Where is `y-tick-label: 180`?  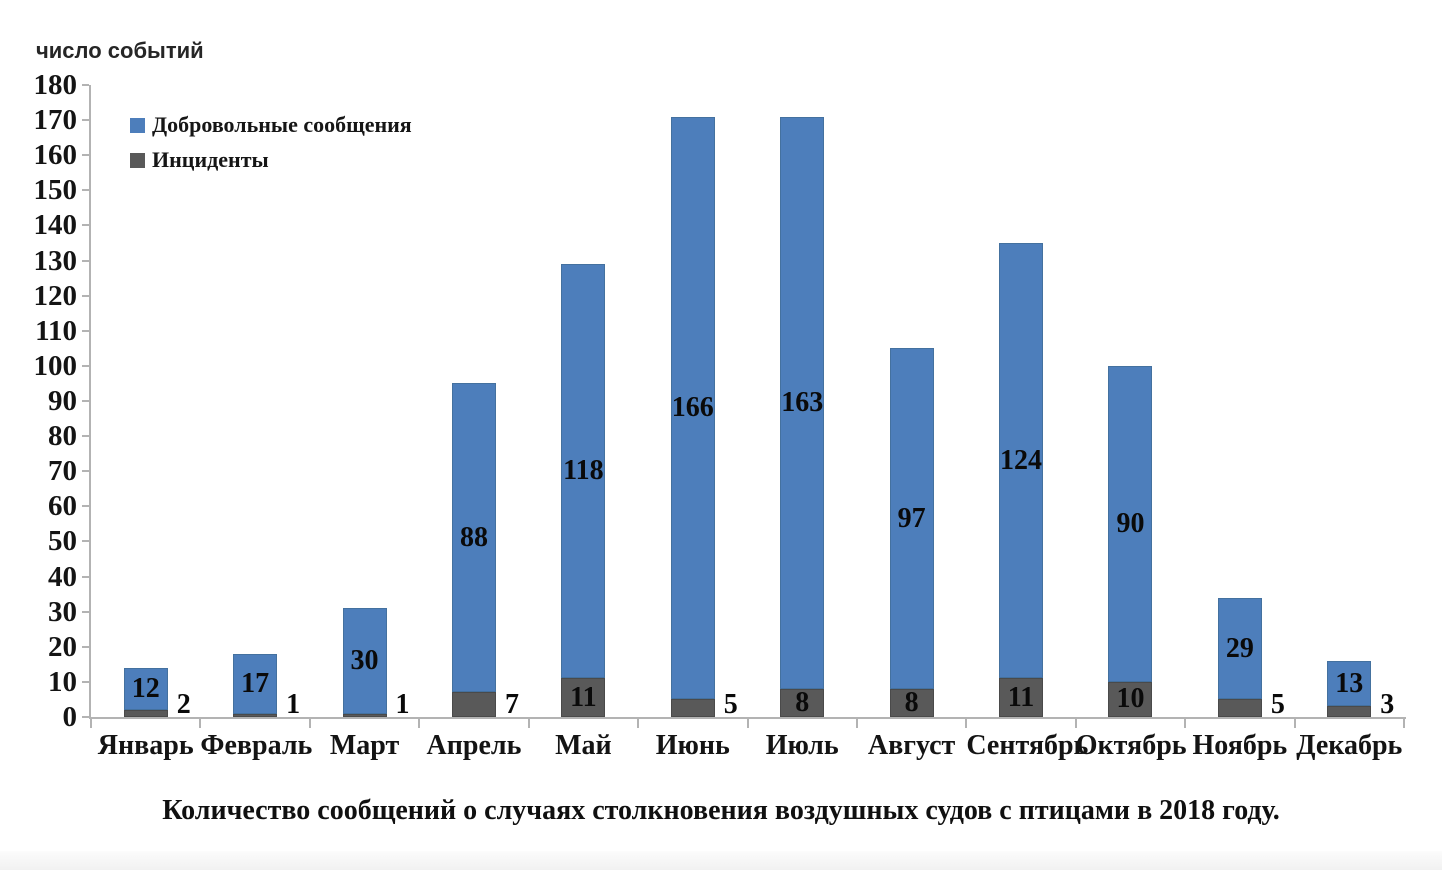 y-tick-label: 180 is located at coordinates (55, 85).